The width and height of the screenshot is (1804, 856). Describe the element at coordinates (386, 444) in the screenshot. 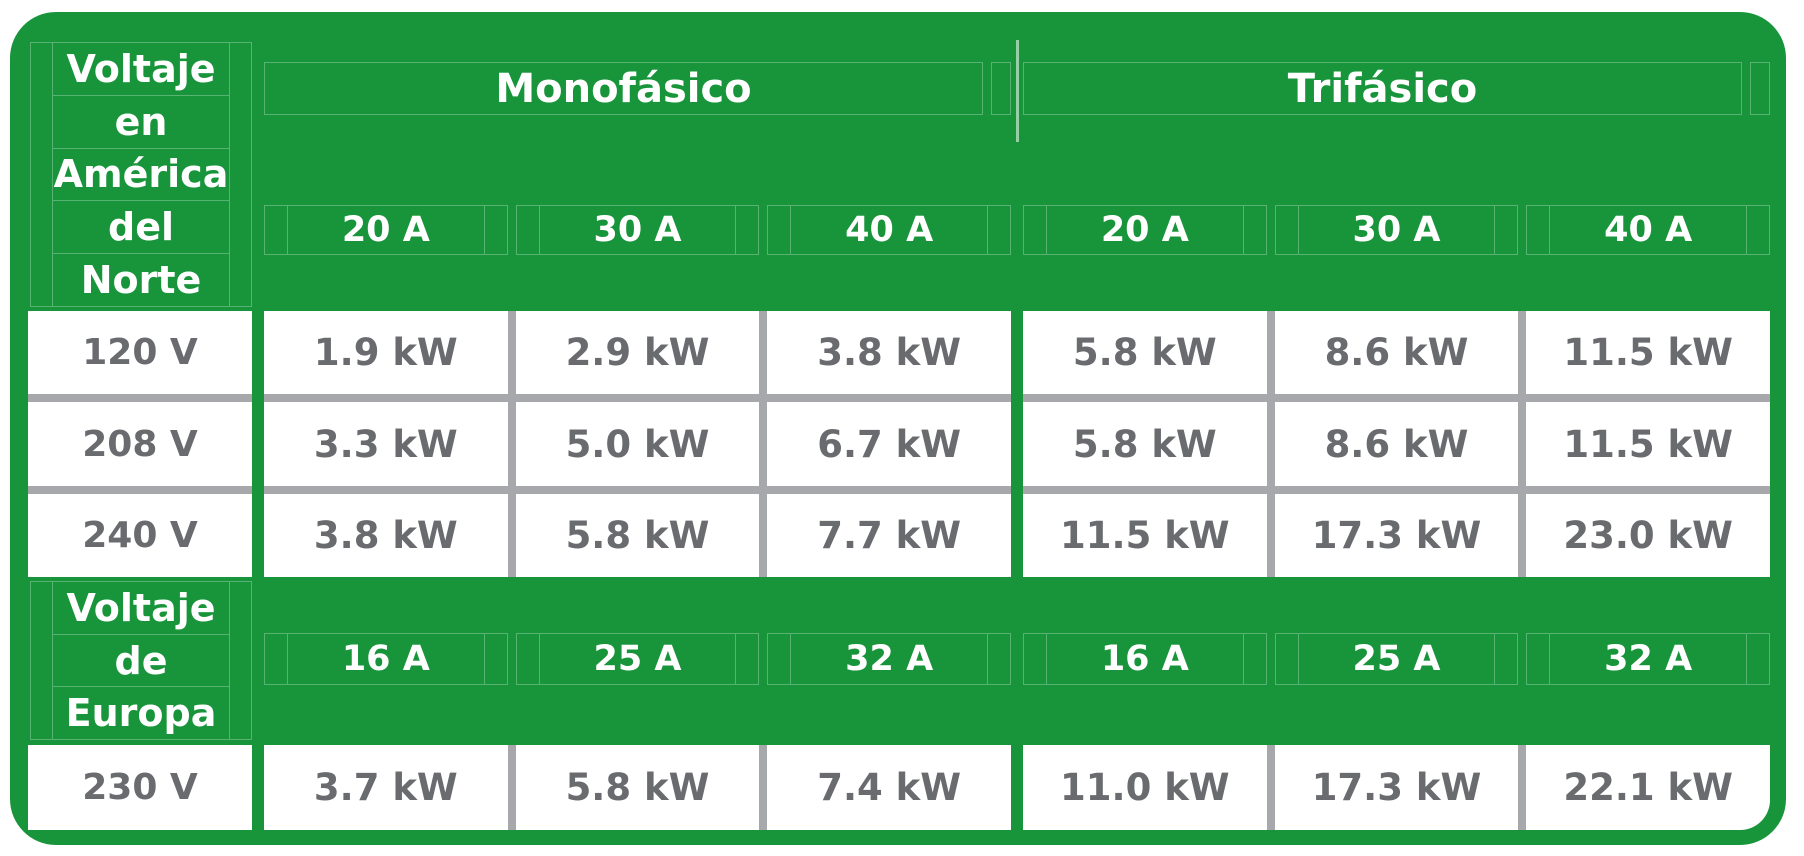

I see `kw-cell: 3.3 kW` at that location.